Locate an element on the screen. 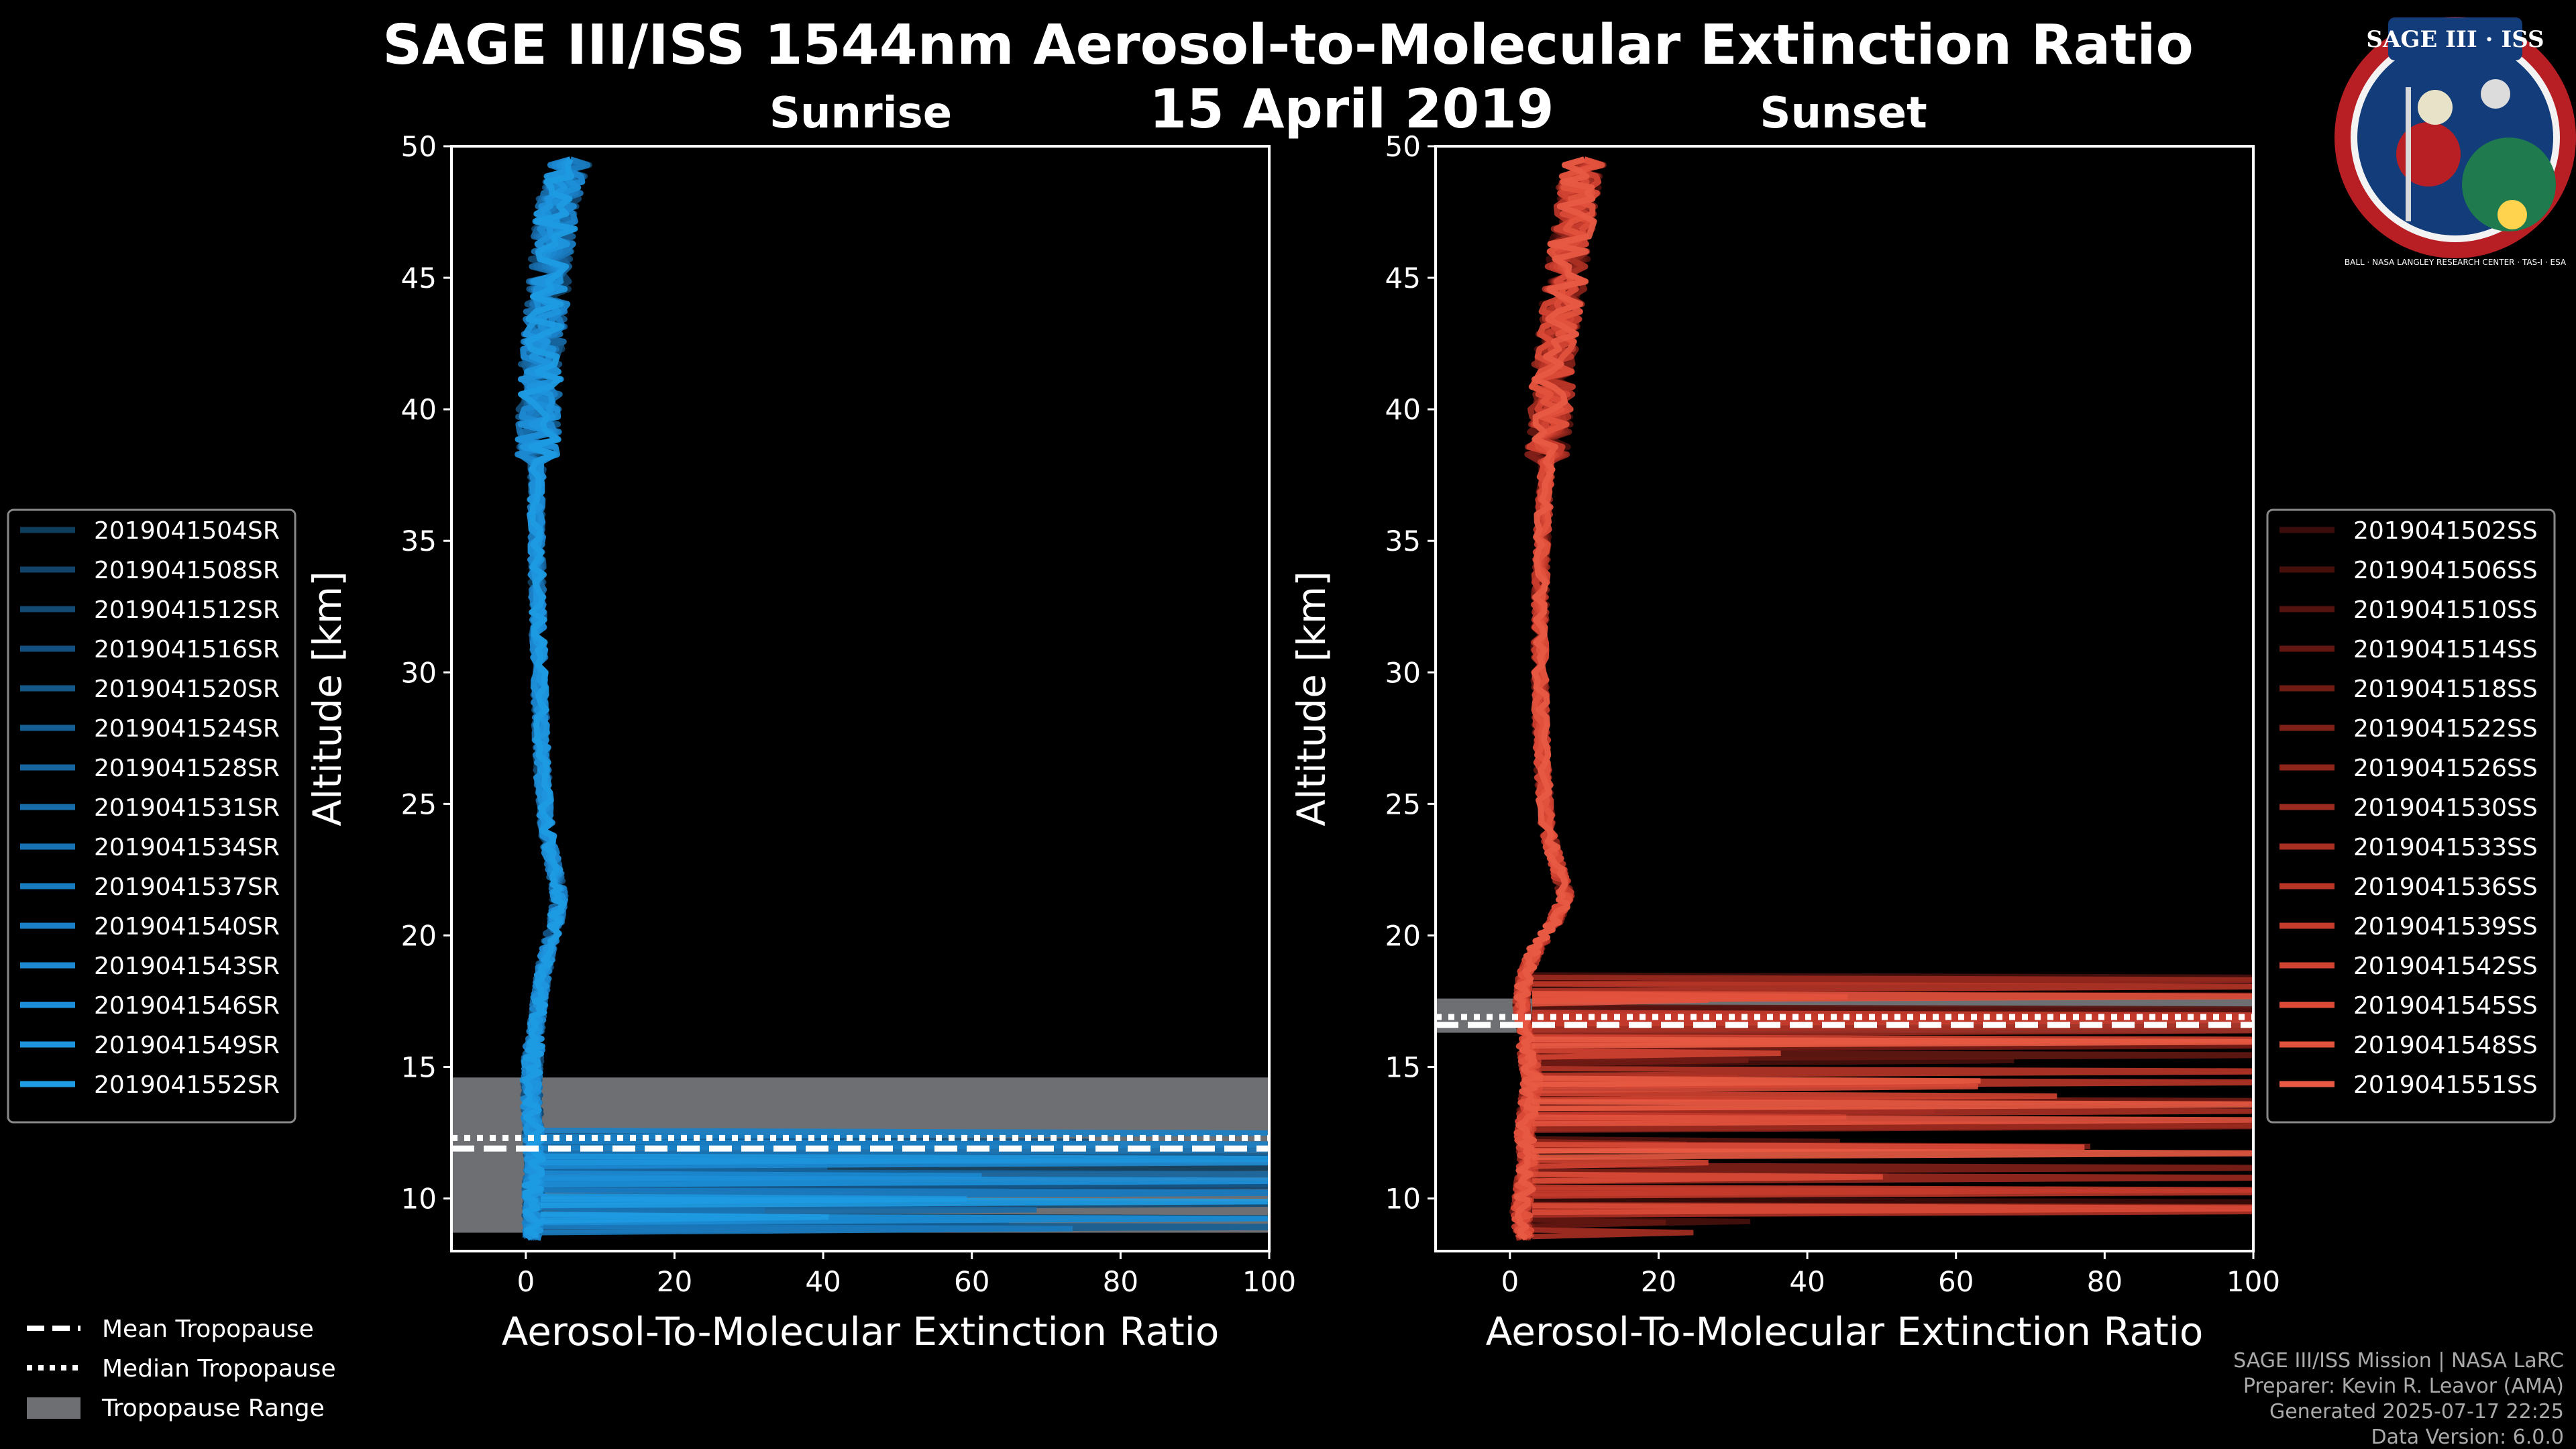 The height and width of the screenshot is (1449, 2576). legend-entry-2019041531SR: 2019041531SR is located at coordinates (187, 808).